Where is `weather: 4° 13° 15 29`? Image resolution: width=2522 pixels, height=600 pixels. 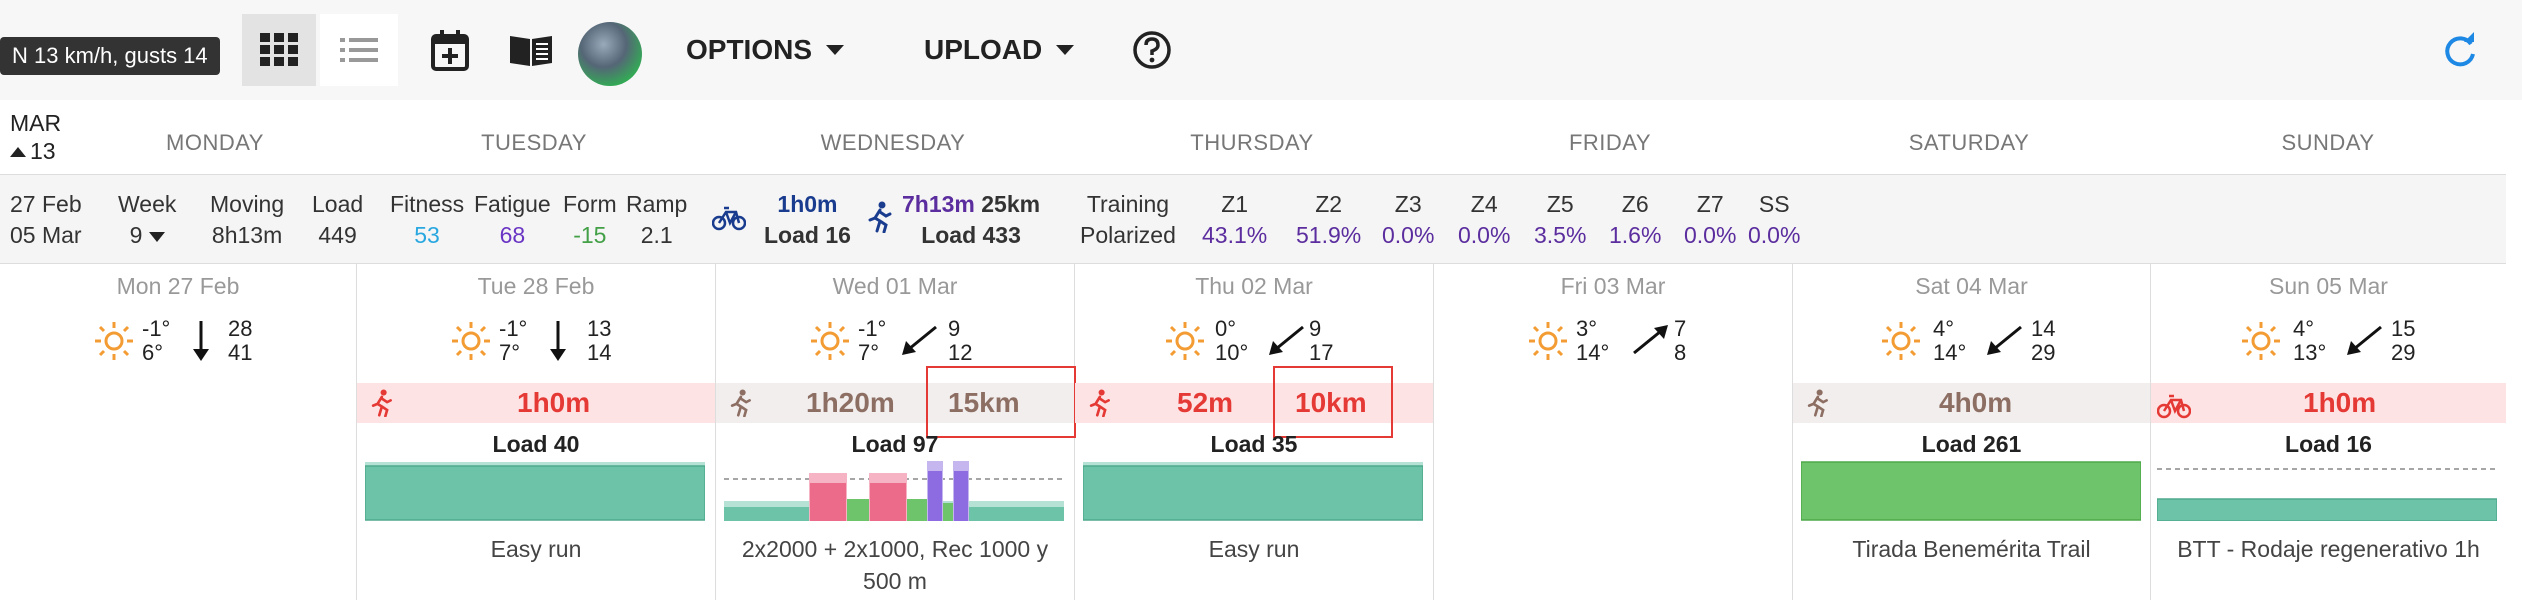
weather: 4° 13° 15 29 is located at coordinates (2328, 343).